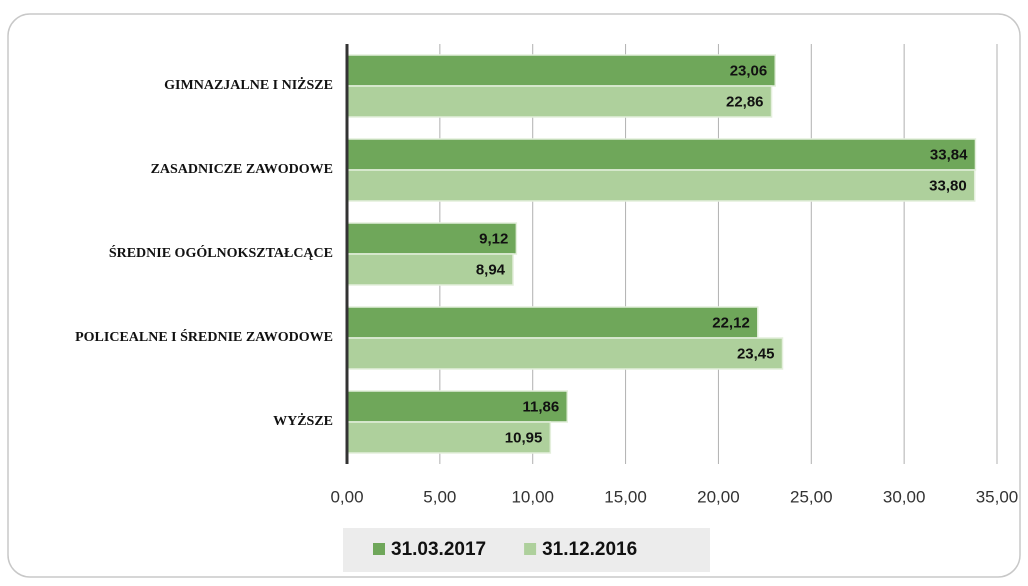 This screenshot has height=586, width=1028. Describe the element at coordinates (997, 496) in the screenshot. I see `x-tick-label: 35,00` at that location.